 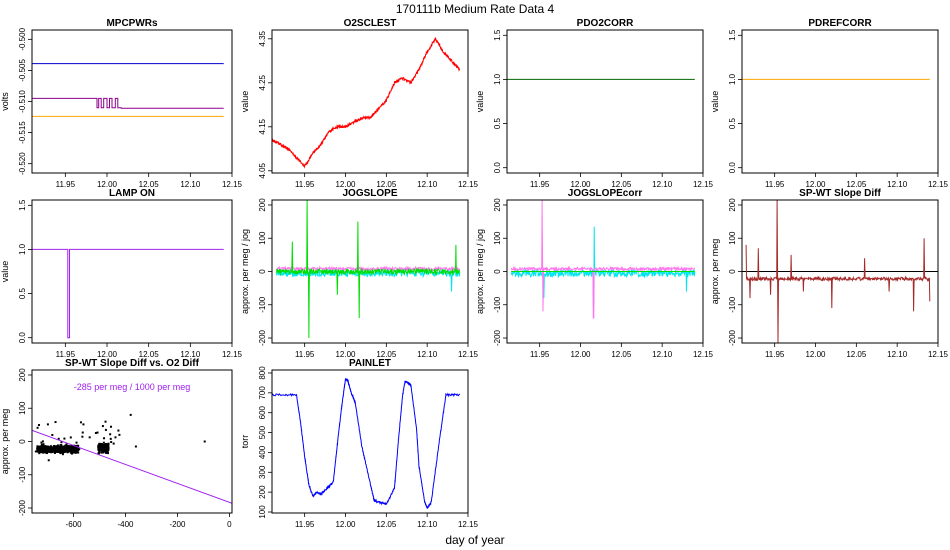 I want to click on figure-title: 170111b Medium Rate Data 4, so click(x=475, y=9).